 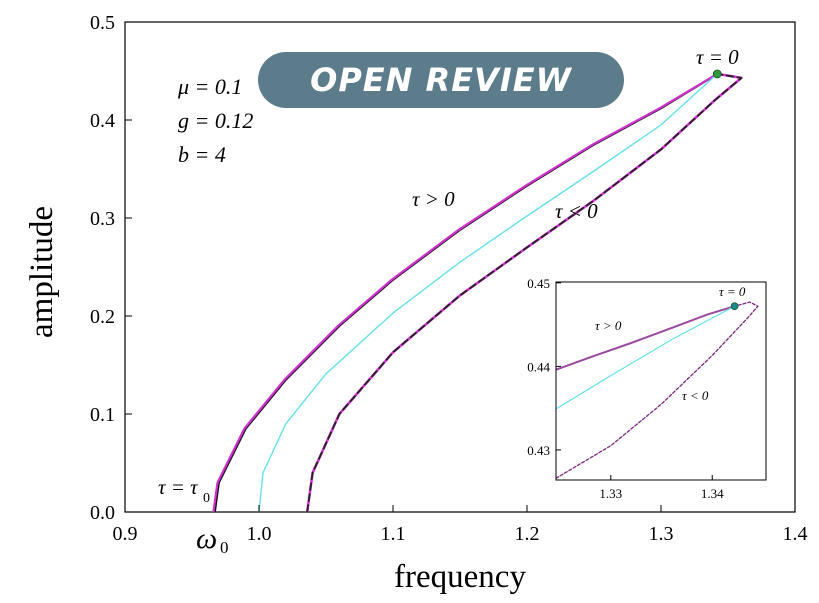 I want to click on main-y-tick-label-2: 0.1, so click(x=102, y=415).